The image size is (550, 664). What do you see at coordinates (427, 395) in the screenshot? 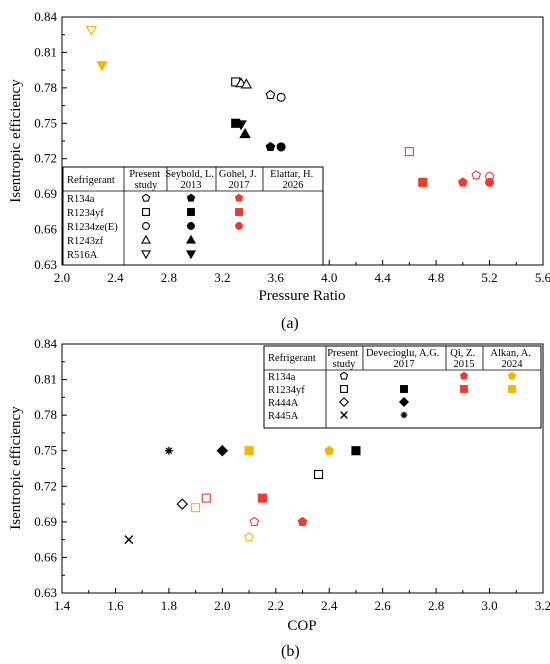
I see `chart-b-legend-markers` at bounding box center [427, 395].